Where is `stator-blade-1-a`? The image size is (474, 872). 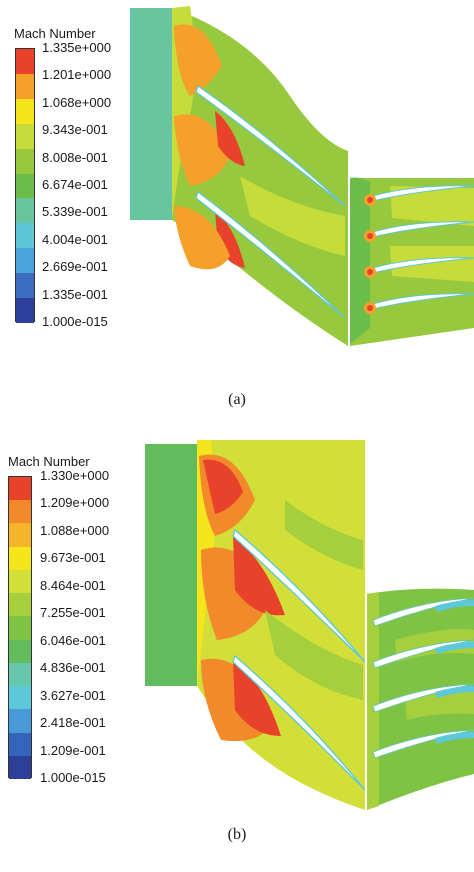
stator-blade-1-a is located at coordinates (270, 146).